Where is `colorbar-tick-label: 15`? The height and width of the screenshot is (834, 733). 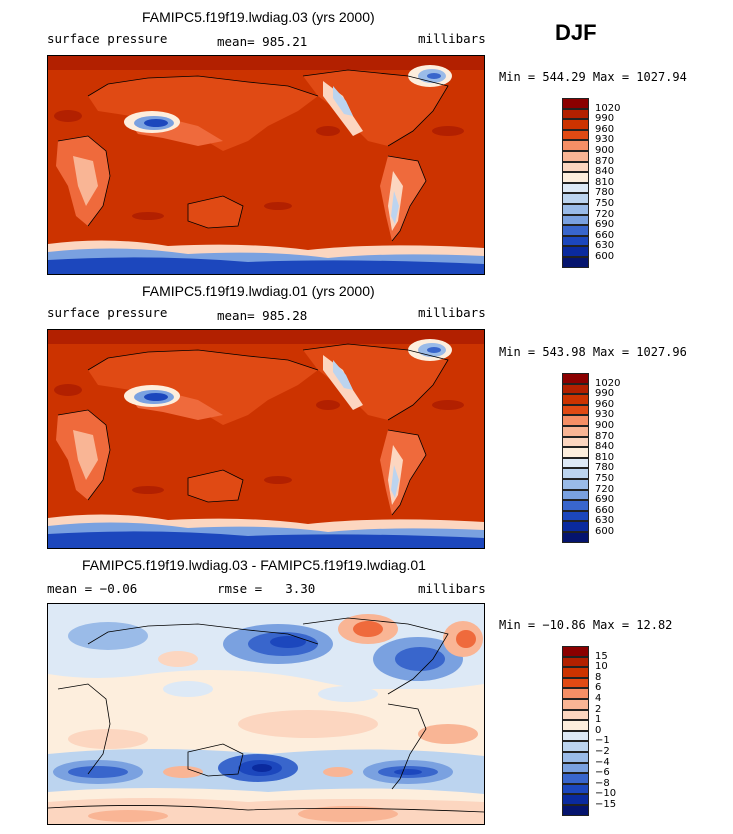 colorbar-tick-label: 15 is located at coordinates (601, 656).